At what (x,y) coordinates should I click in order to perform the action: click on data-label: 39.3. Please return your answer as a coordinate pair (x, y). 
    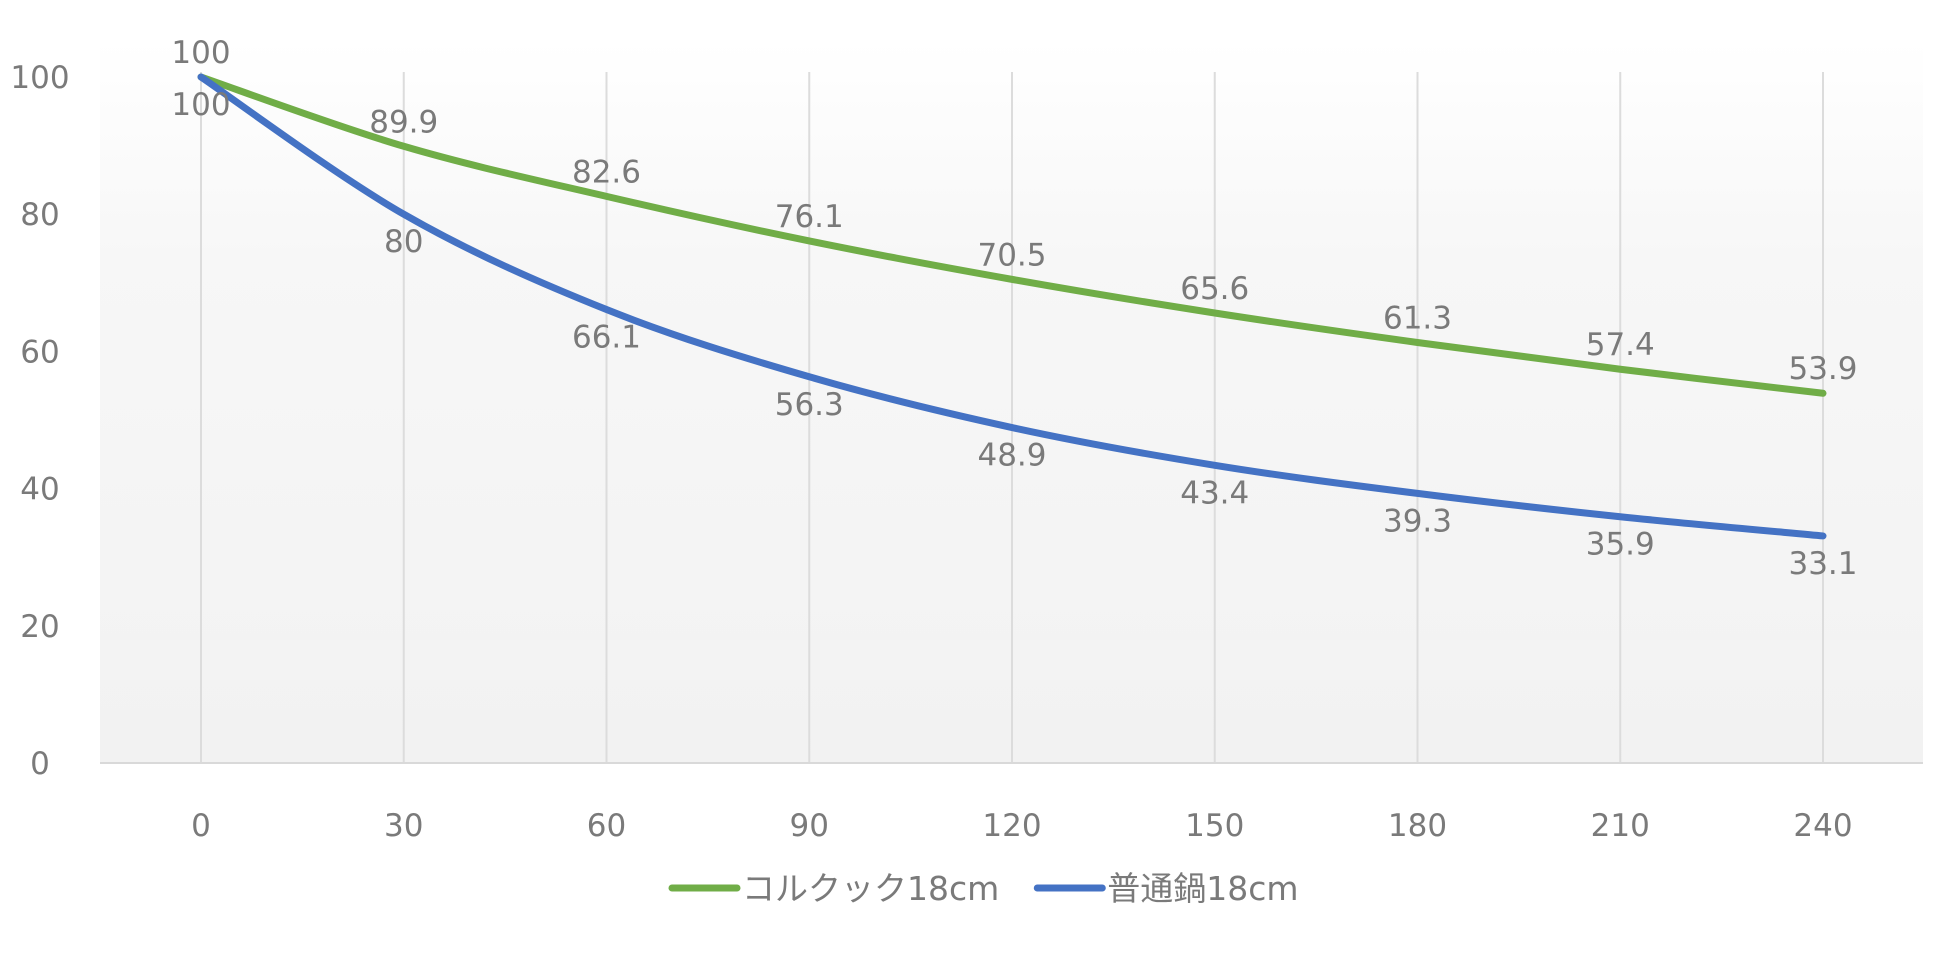
    Looking at the image, I should click on (1417, 521).